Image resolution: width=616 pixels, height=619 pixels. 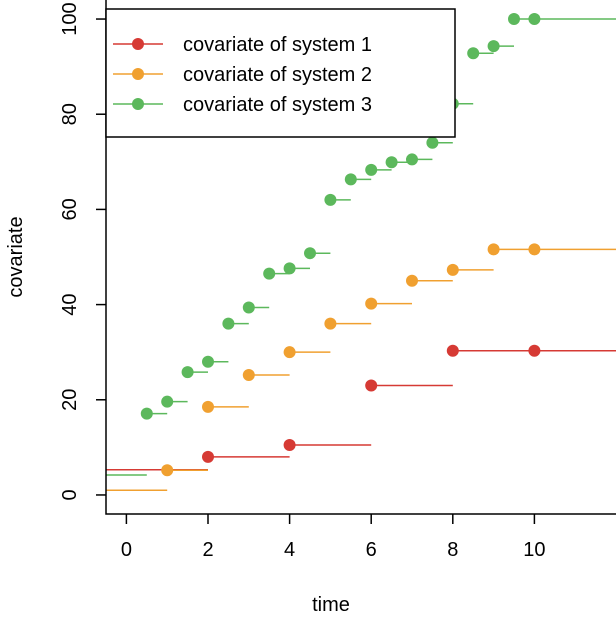 I want to click on y-axis-label: covariate, so click(x=16, y=256).